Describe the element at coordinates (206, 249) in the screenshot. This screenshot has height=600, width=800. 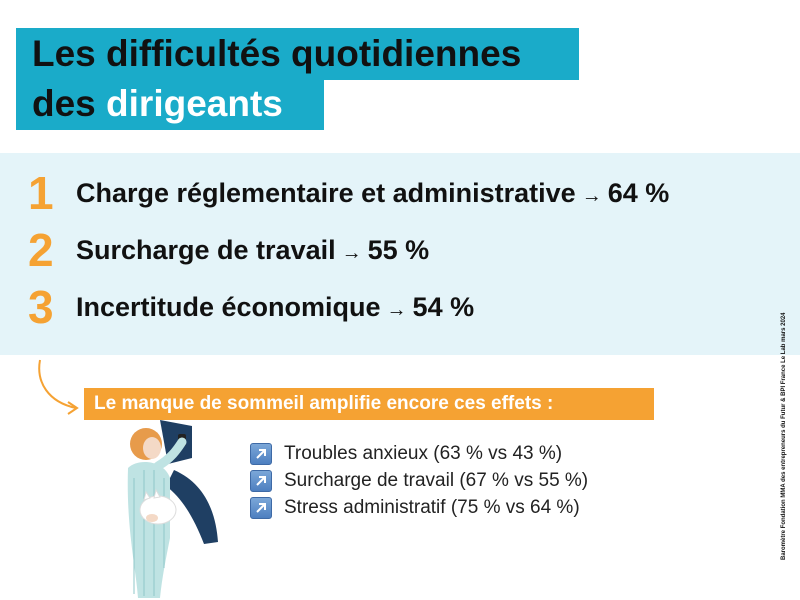
I see `rank-label: Surcharge de travail` at that location.